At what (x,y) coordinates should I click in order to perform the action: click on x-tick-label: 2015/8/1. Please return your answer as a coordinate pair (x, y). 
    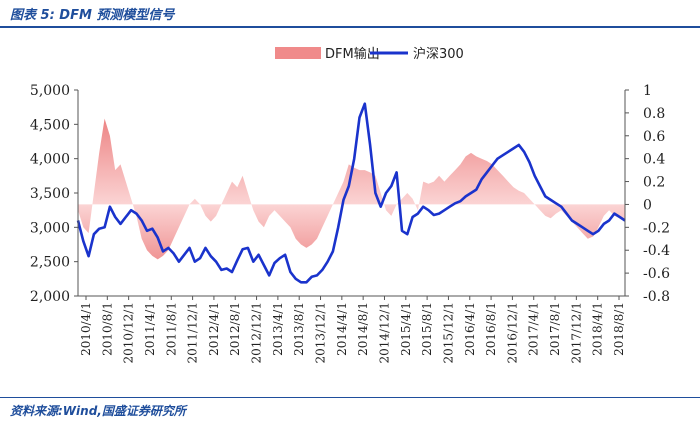
    Looking at the image, I should click on (427, 329).